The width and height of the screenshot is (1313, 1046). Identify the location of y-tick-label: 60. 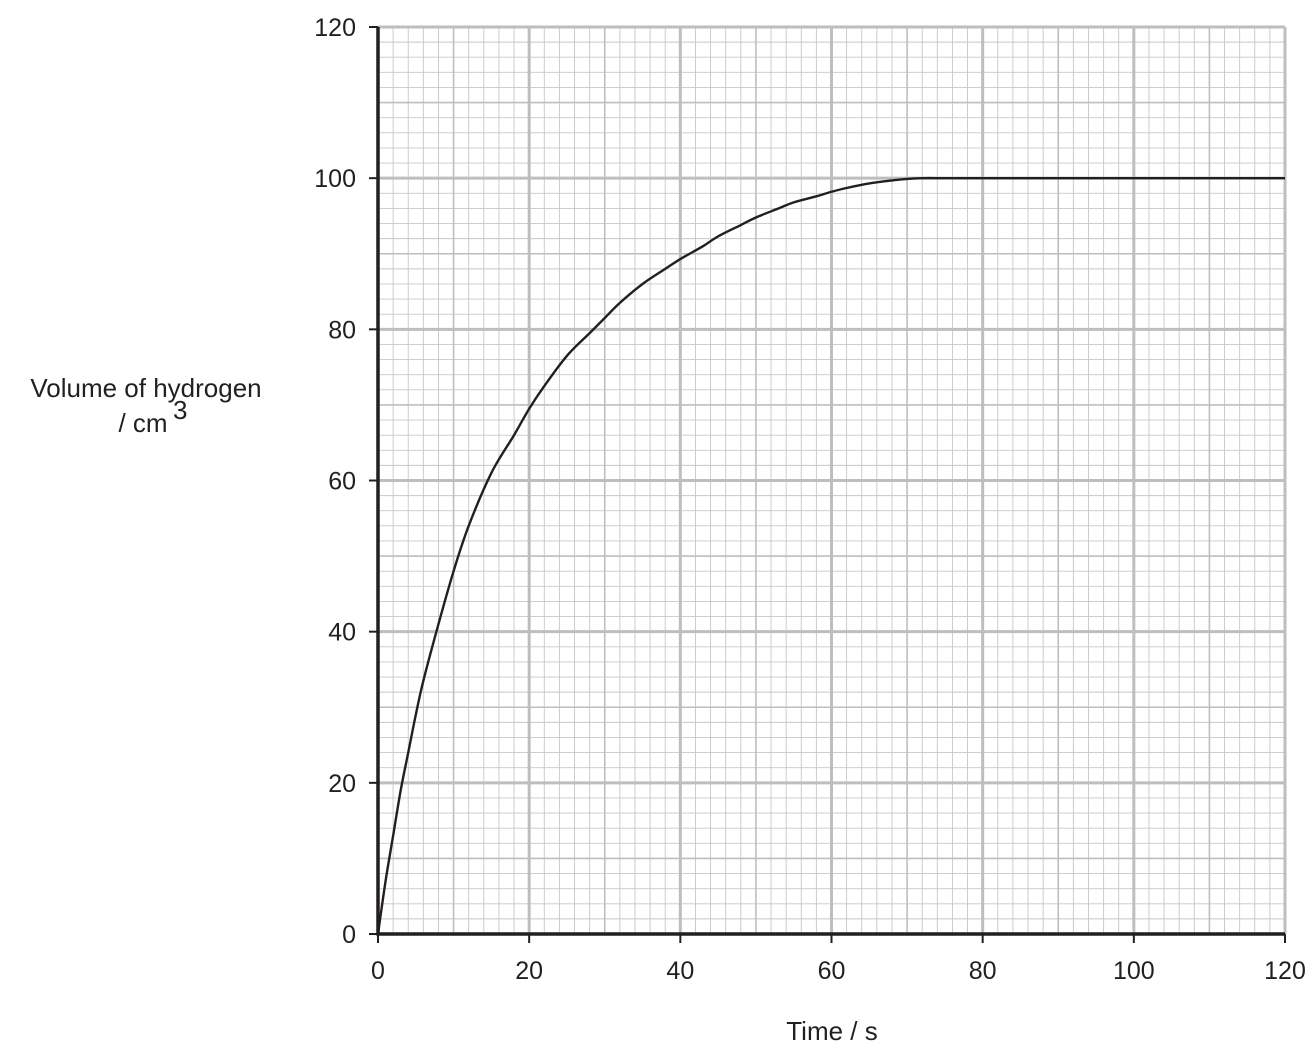
(342, 482).